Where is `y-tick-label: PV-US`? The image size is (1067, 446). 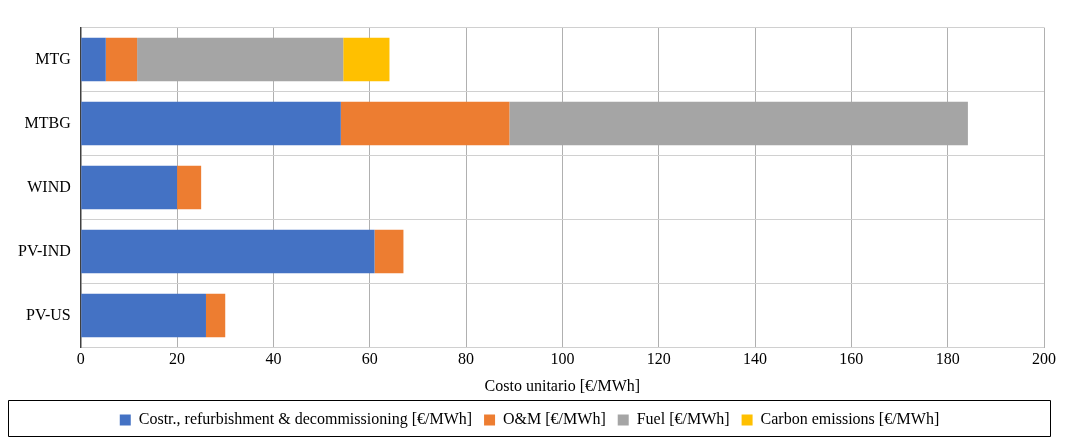 y-tick-label: PV-US is located at coordinates (48, 314).